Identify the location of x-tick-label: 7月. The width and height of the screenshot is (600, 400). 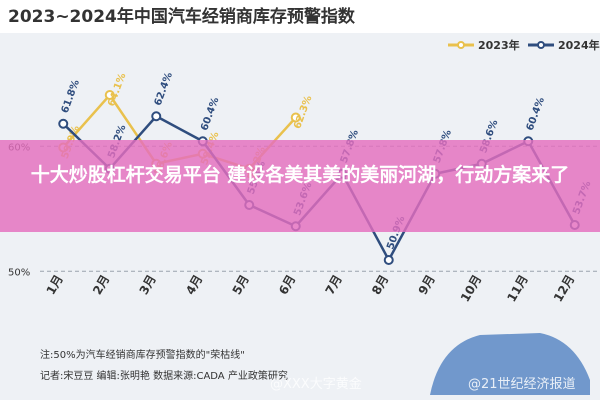
(334, 285).